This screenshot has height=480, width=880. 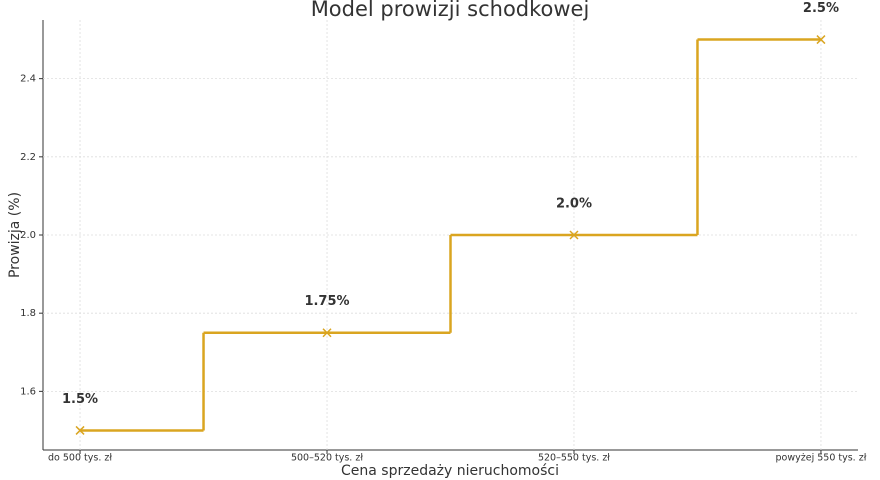 I want to click on chart-title: Model prowizji schodkowej, so click(x=450, y=10).